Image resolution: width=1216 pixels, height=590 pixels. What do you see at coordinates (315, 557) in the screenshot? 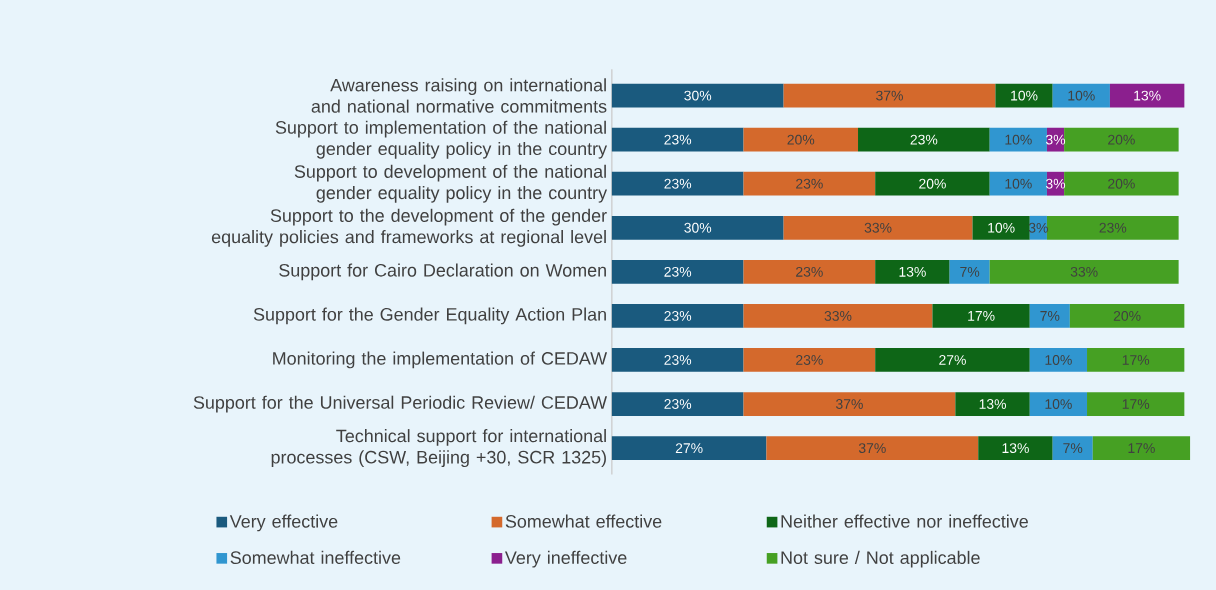
I see `legend-label: Somewhat ineffective` at bounding box center [315, 557].